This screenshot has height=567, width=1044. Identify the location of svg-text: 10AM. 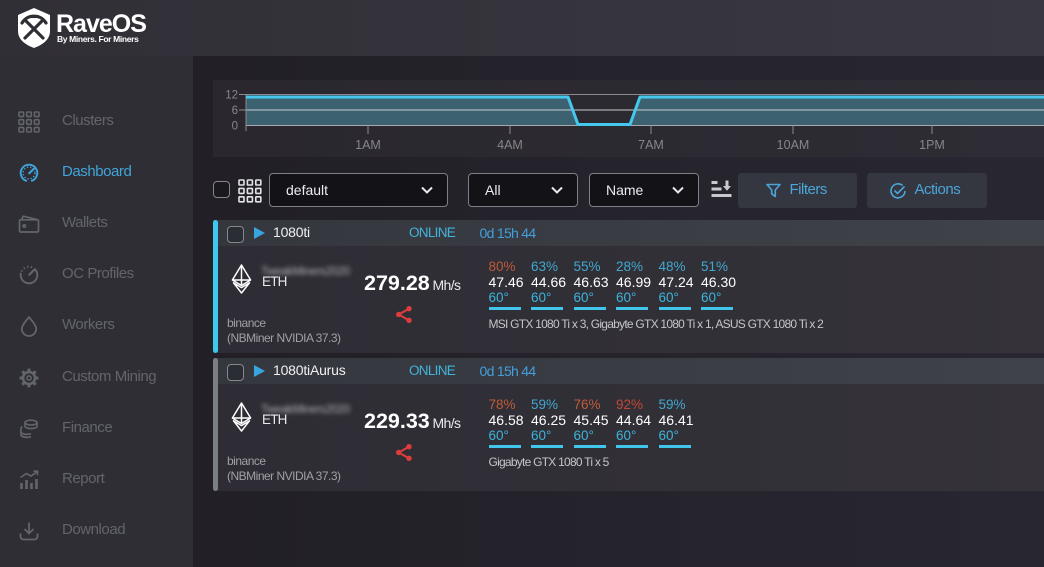
(793, 145).